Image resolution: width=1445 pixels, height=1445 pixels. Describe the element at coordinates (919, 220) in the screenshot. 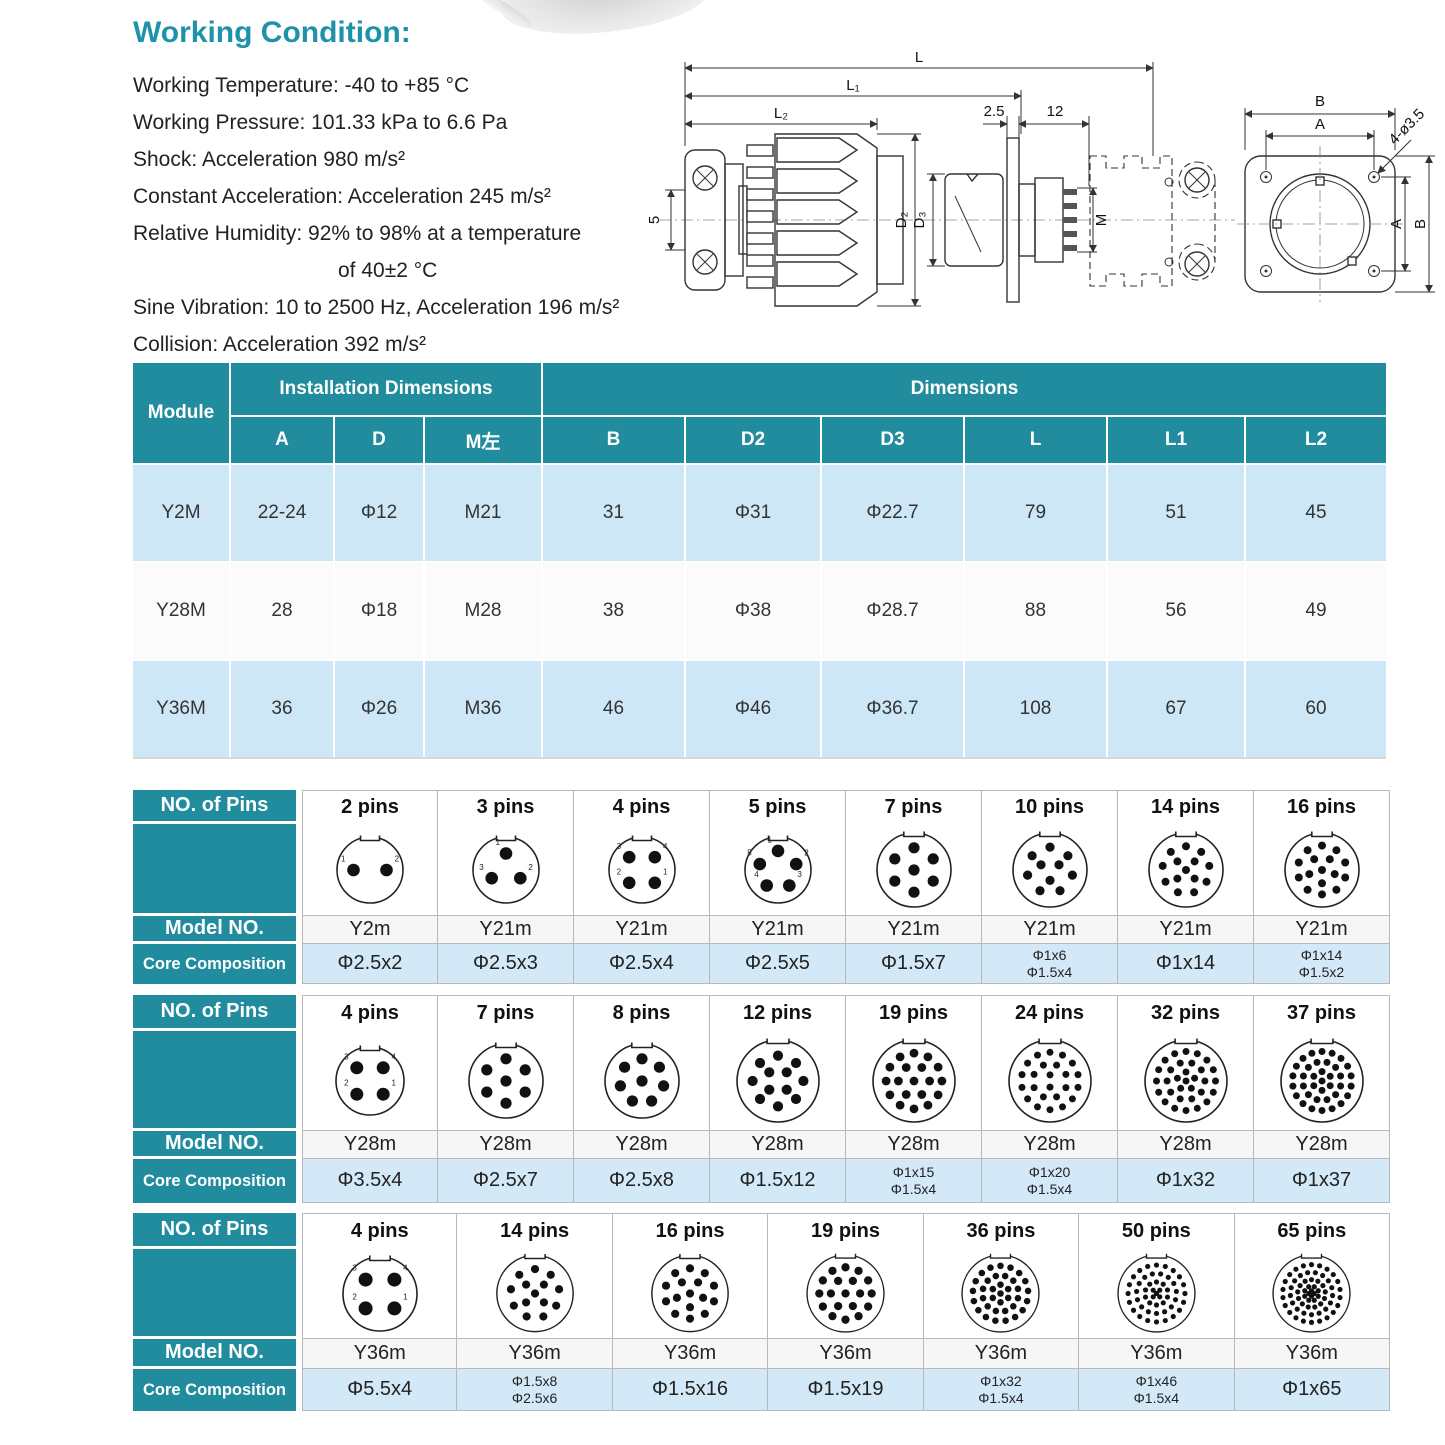

I see `svg-text: D₃` at that location.